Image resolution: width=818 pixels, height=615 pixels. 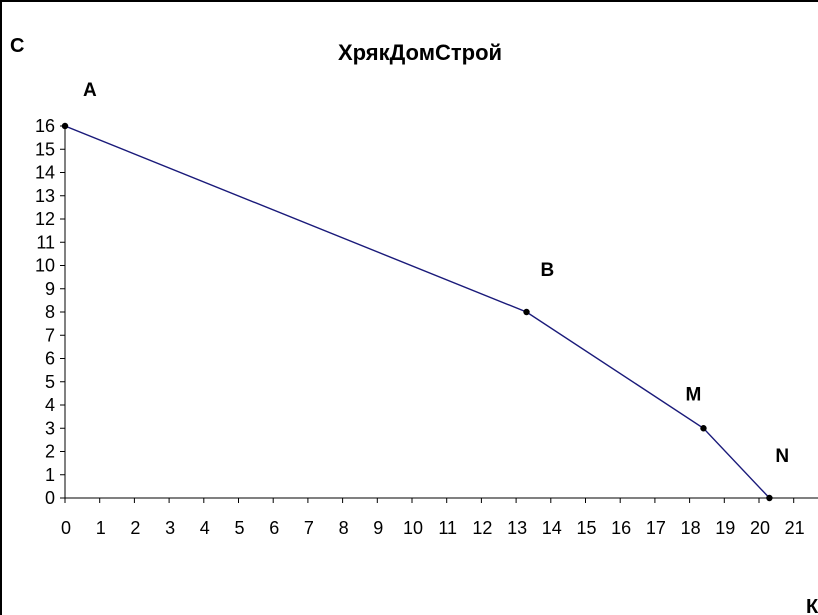 I want to click on x-tick-label: 17, so click(x=656, y=528).